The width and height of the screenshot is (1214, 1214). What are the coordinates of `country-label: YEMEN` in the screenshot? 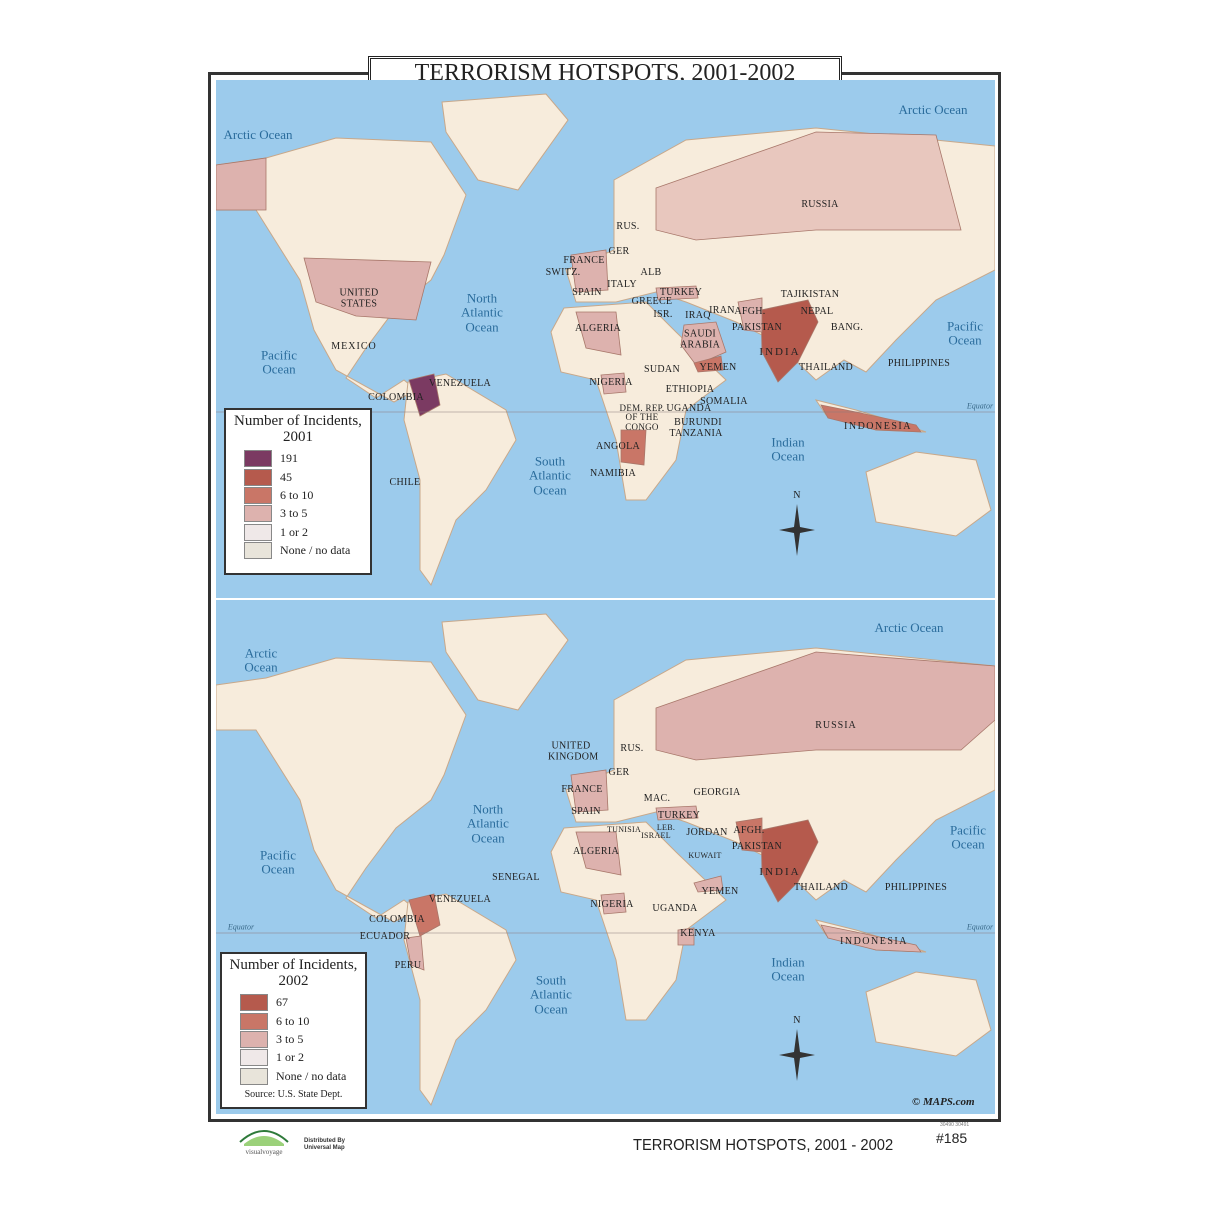 It's located at (718, 367).